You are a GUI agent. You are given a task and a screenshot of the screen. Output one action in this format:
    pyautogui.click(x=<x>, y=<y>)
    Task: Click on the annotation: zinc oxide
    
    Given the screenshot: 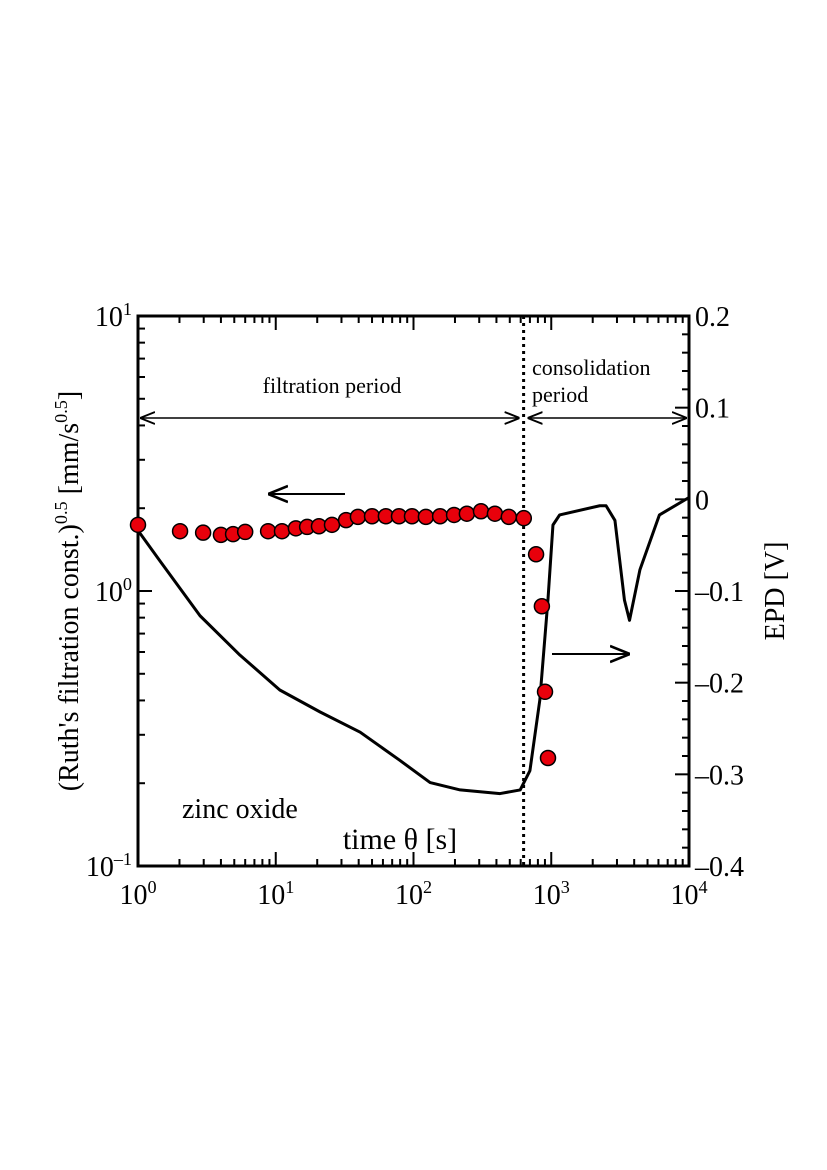 What is the action you would take?
    pyautogui.click(x=240, y=809)
    